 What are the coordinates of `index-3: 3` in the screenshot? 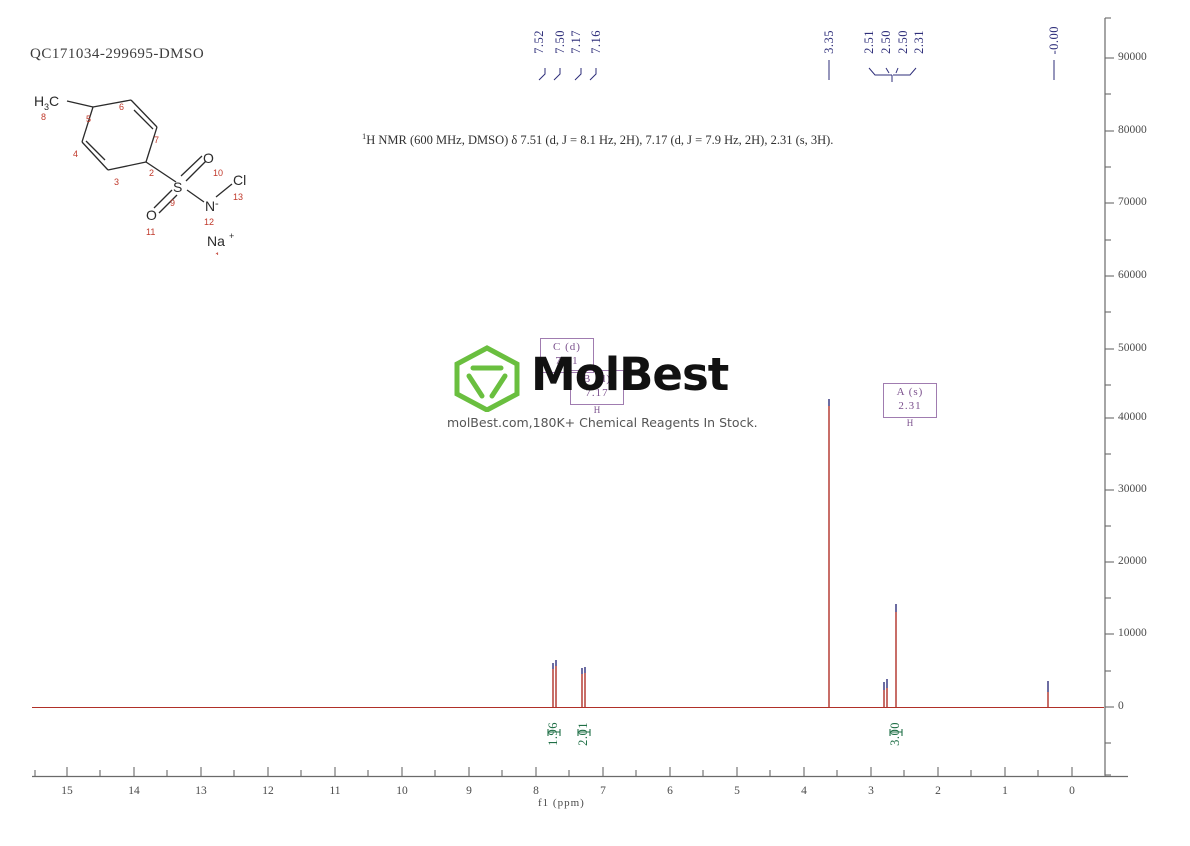 It's located at (116, 182).